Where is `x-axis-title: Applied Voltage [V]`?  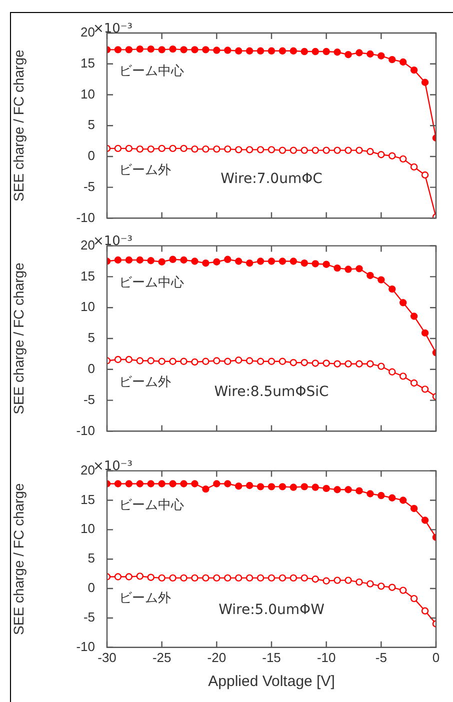
x-axis-title: Applied Voltage [V] is located at coordinates (271, 681).